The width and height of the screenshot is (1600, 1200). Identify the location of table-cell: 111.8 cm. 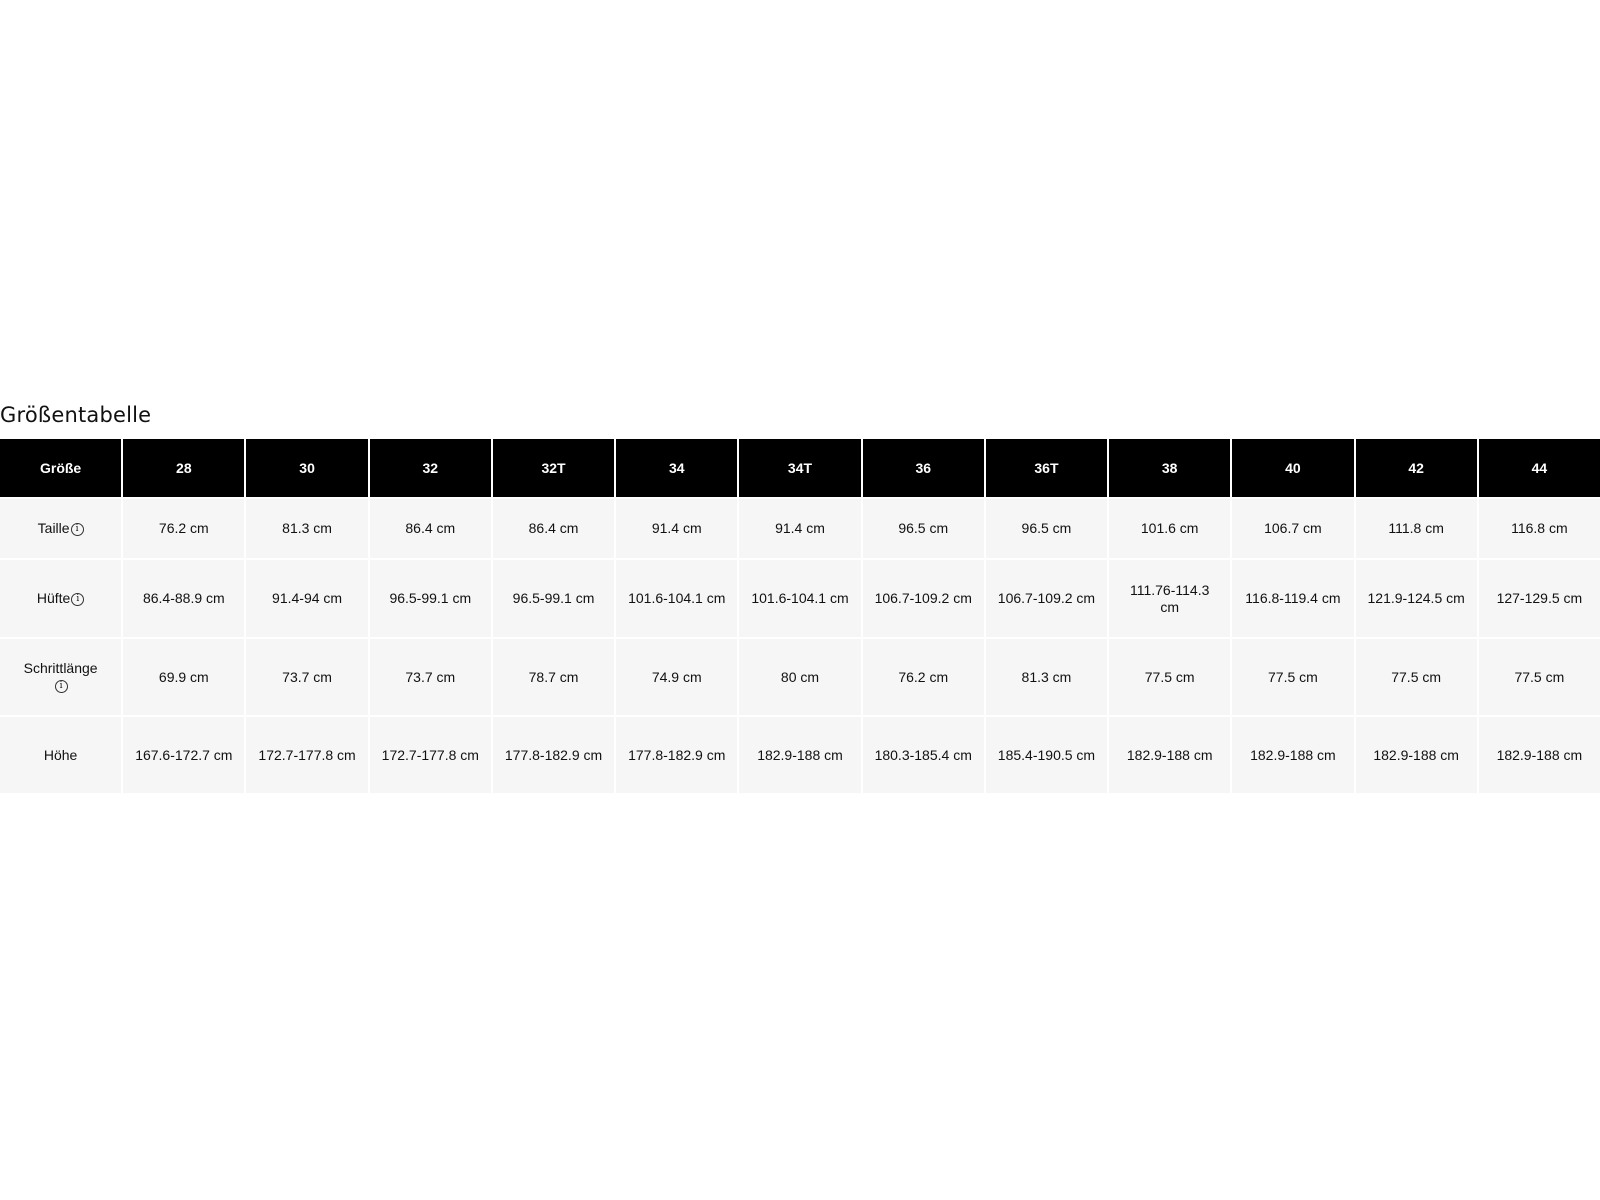
(1416, 528).